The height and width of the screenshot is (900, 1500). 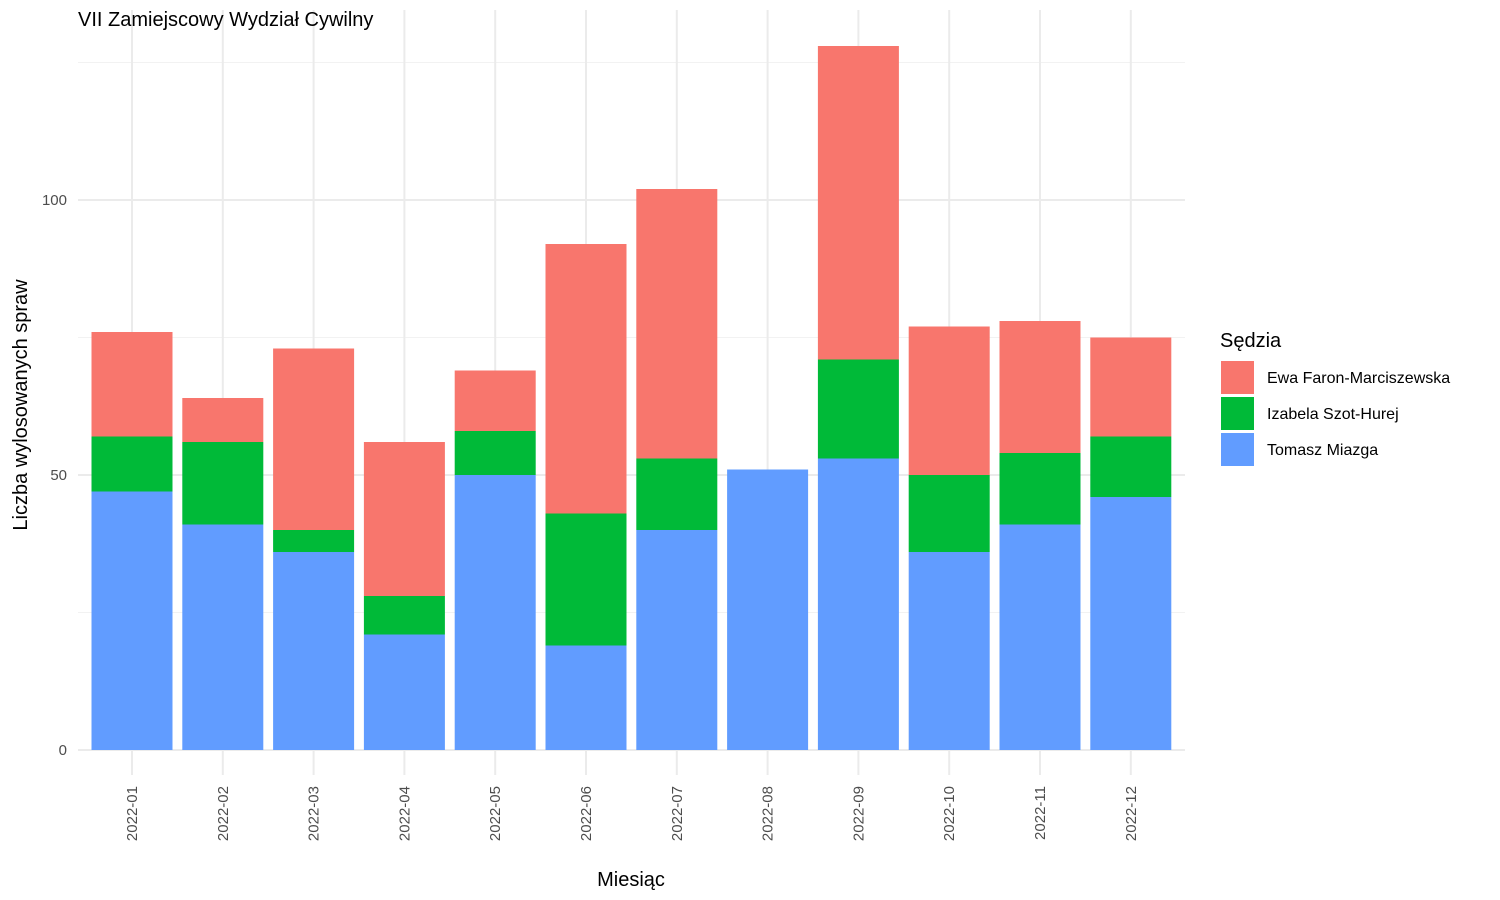 I want to click on x-tick-label: 2022-11, so click(x=1040, y=813).